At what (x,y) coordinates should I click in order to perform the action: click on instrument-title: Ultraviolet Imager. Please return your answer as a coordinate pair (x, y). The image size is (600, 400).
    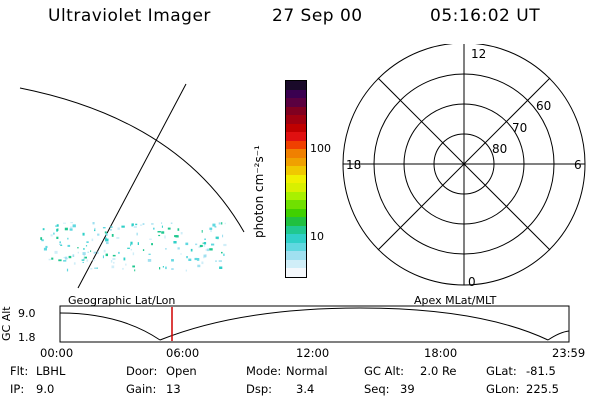
    Looking at the image, I should click on (129, 16).